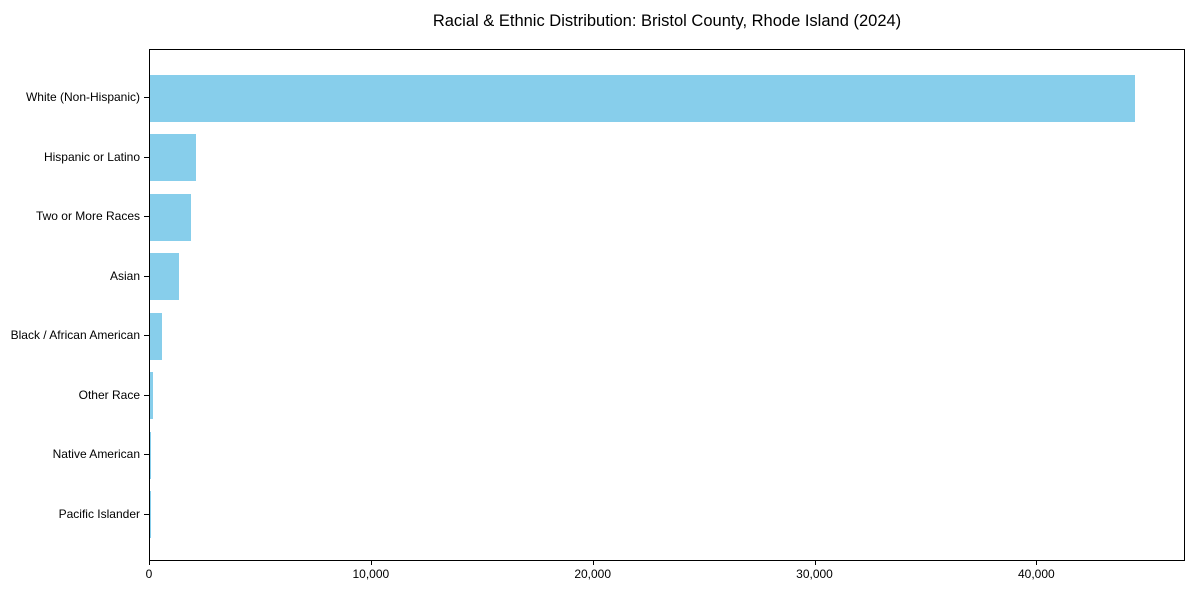 The height and width of the screenshot is (600, 1200). Describe the element at coordinates (170, 217) in the screenshot. I see `bar-two-or-more-races` at that location.